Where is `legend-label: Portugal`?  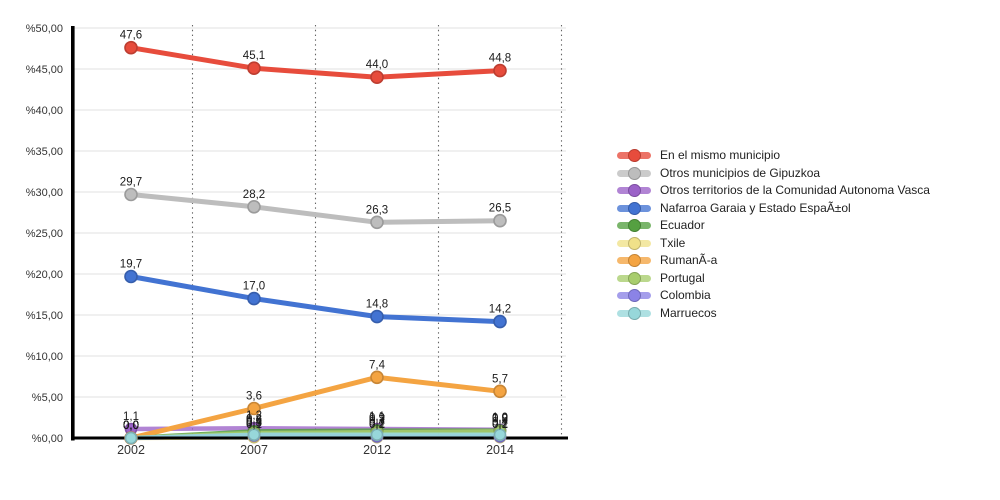
legend-label: Portugal is located at coordinates (682, 277).